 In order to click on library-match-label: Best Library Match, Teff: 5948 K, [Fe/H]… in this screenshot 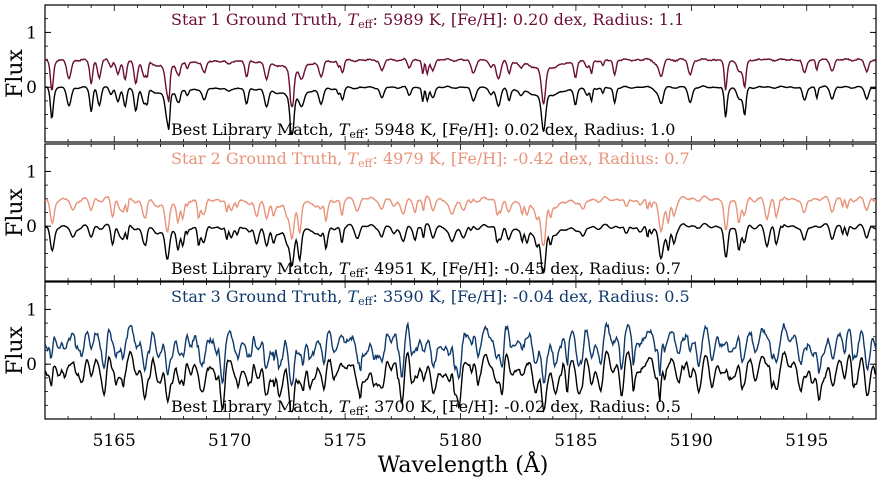, I will do `click(423, 130)`.